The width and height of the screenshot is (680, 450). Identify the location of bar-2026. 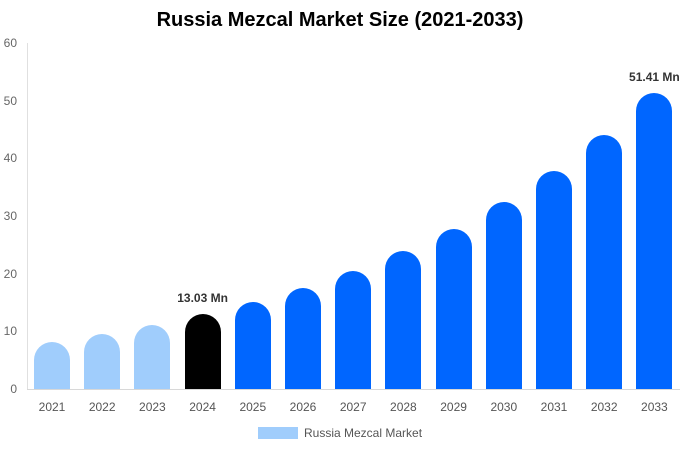
(303, 338).